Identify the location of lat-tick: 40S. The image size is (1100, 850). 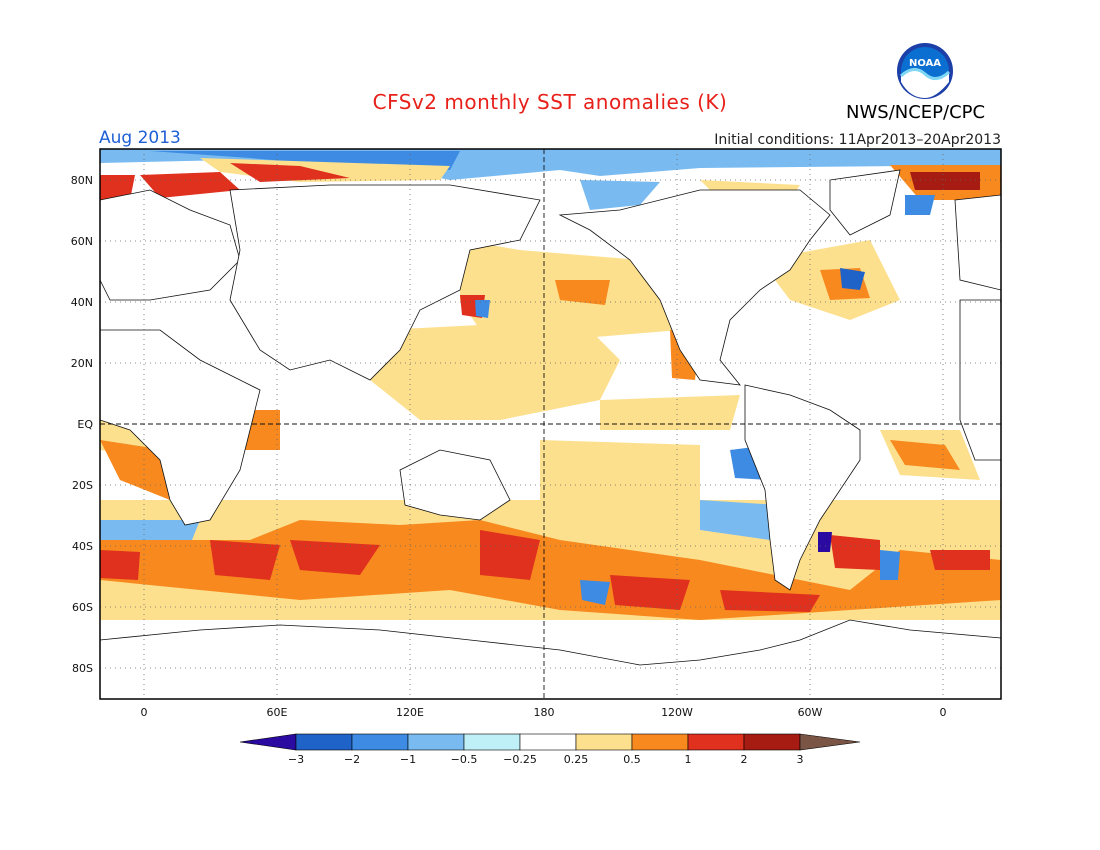
(82, 546).